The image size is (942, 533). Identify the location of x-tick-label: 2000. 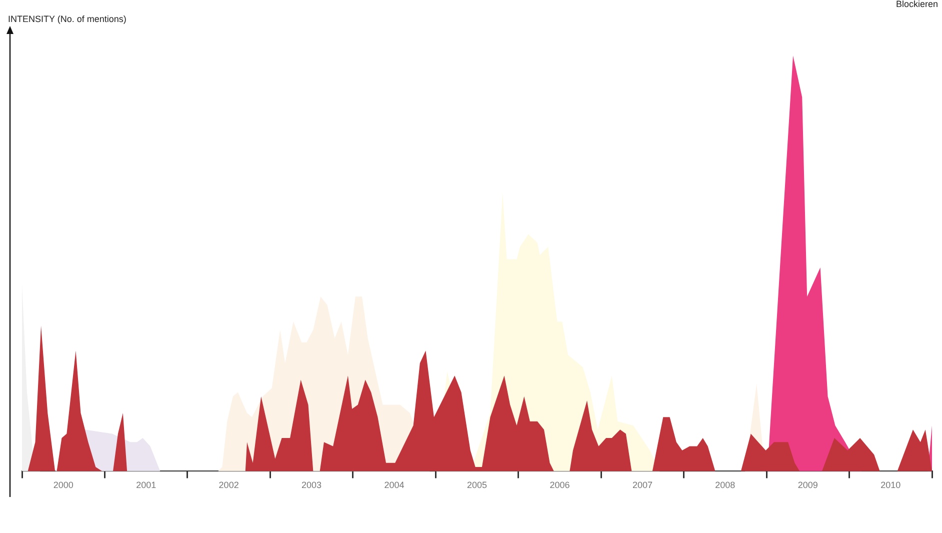
(63, 485).